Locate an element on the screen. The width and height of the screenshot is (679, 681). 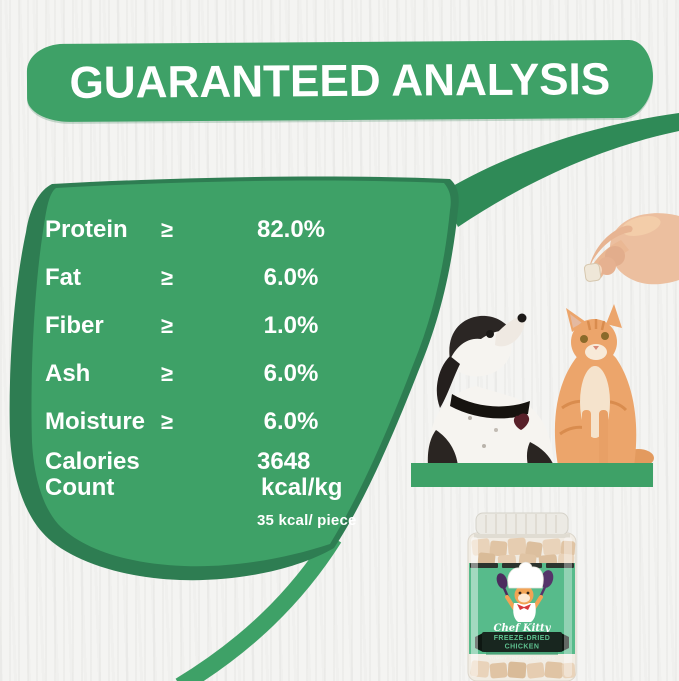
analysis-row-fat: Fat ≥ 6.0% is located at coordinates (210, 278).